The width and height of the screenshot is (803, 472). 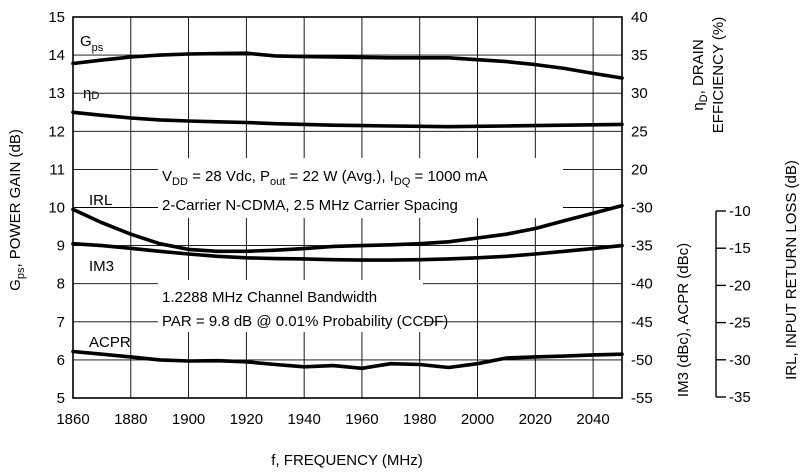 What do you see at coordinates (188, 419) in the screenshot?
I see `x-tick-label: 1900` at bounding box center [188, 419].